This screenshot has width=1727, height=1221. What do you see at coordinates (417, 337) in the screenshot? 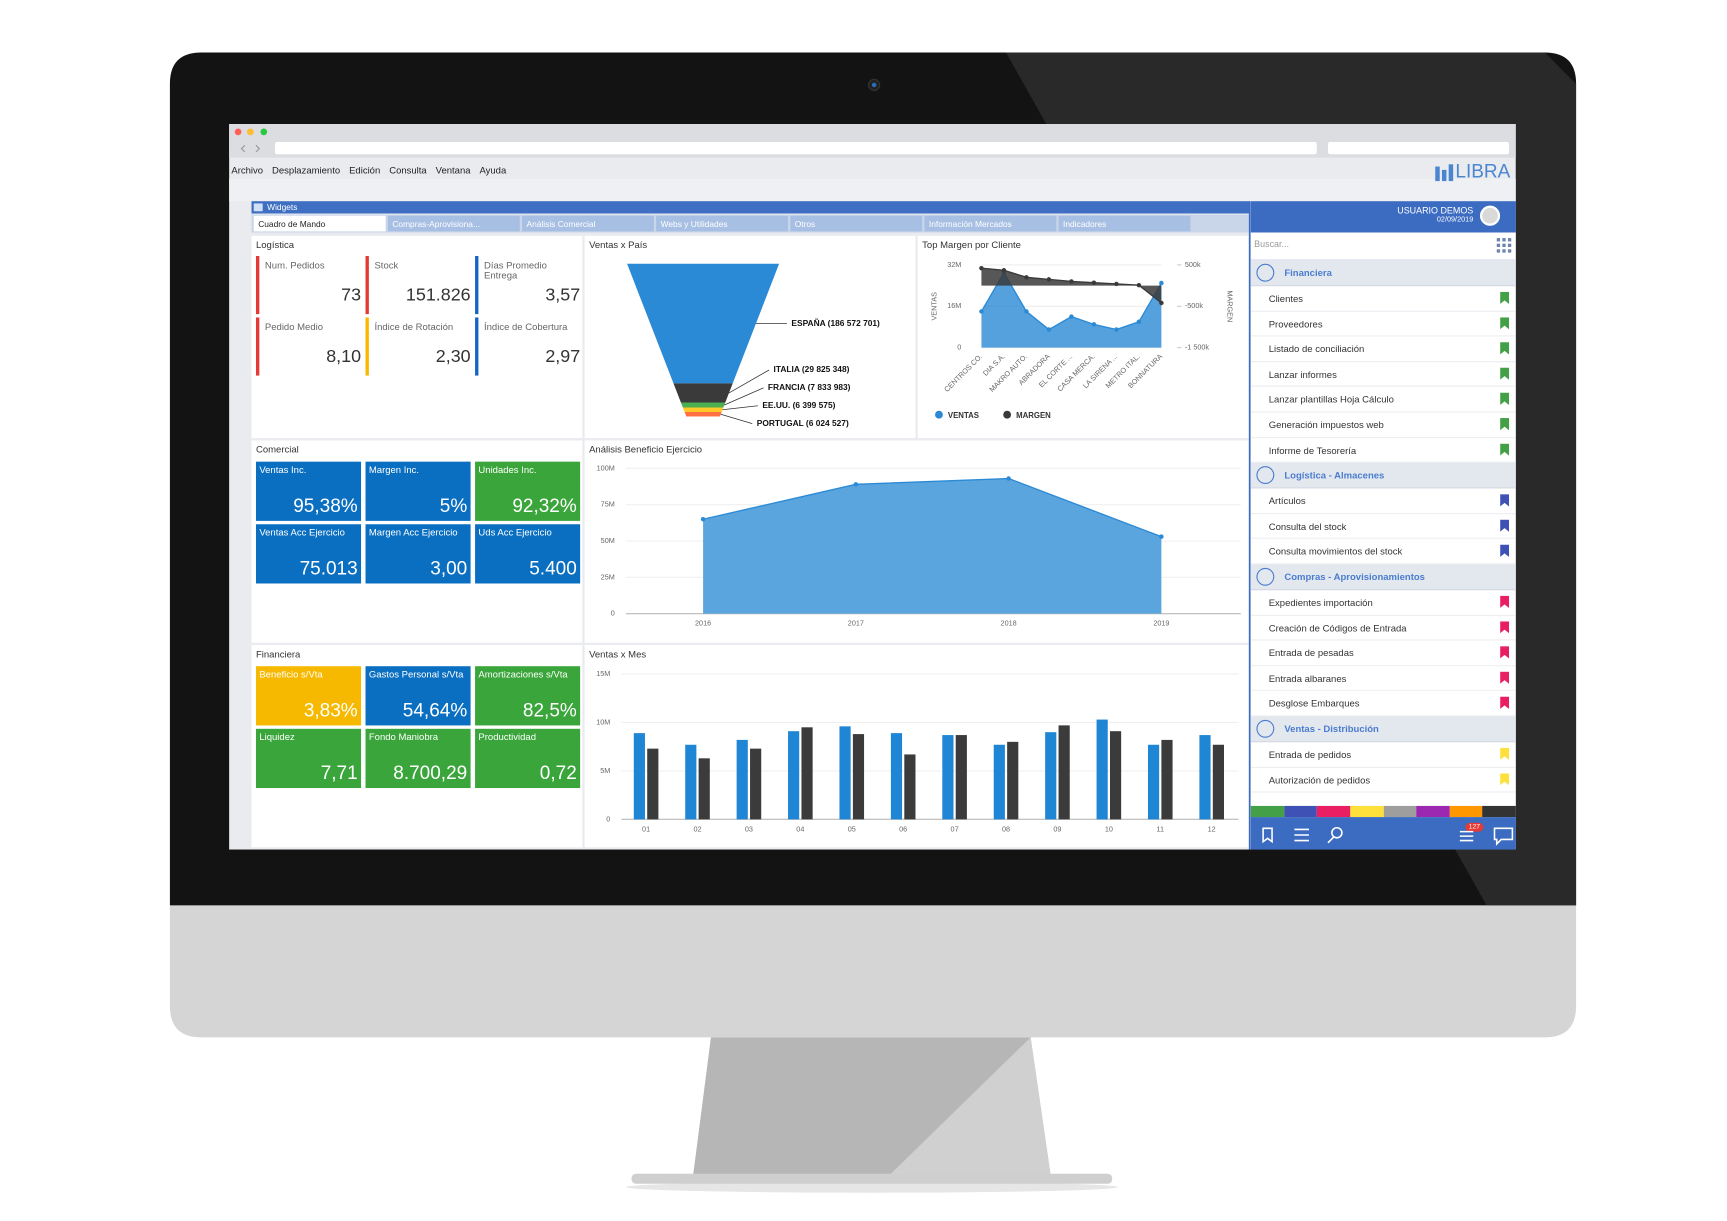
I see `panel: Logística` at bounding box center [417, 337].